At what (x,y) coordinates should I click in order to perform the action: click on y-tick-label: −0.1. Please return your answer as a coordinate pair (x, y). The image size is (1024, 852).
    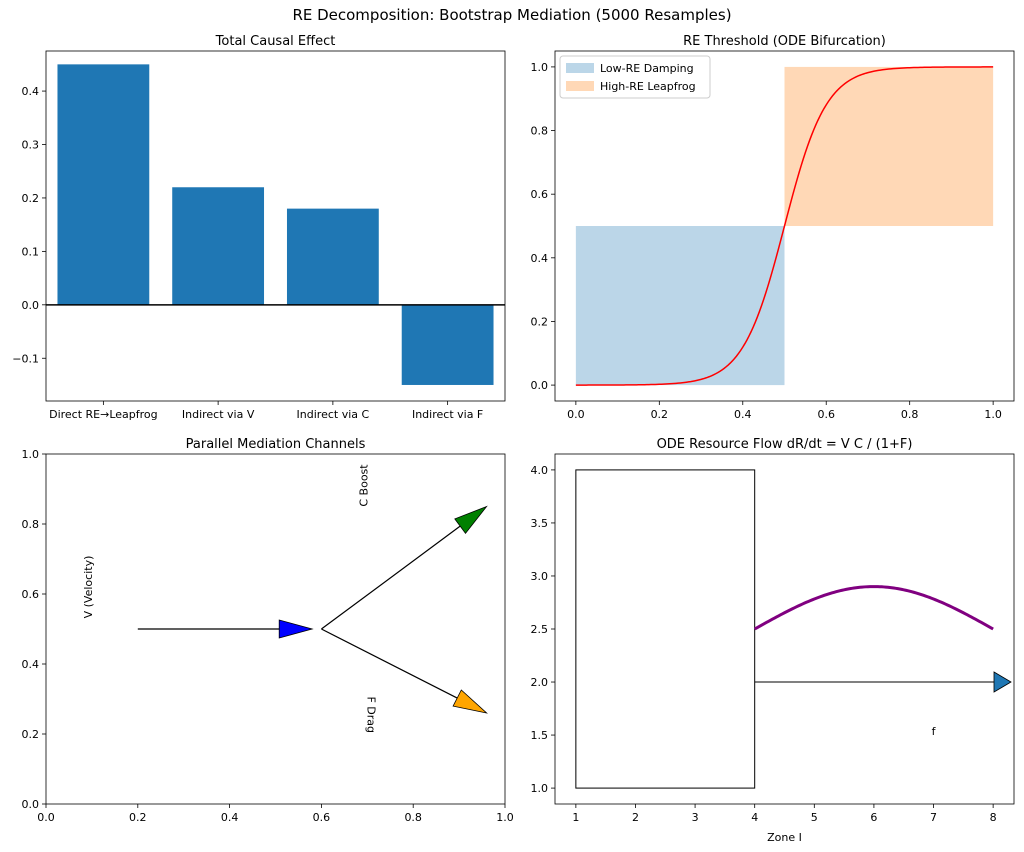
    Looking at the image, I should click on (25, 358).